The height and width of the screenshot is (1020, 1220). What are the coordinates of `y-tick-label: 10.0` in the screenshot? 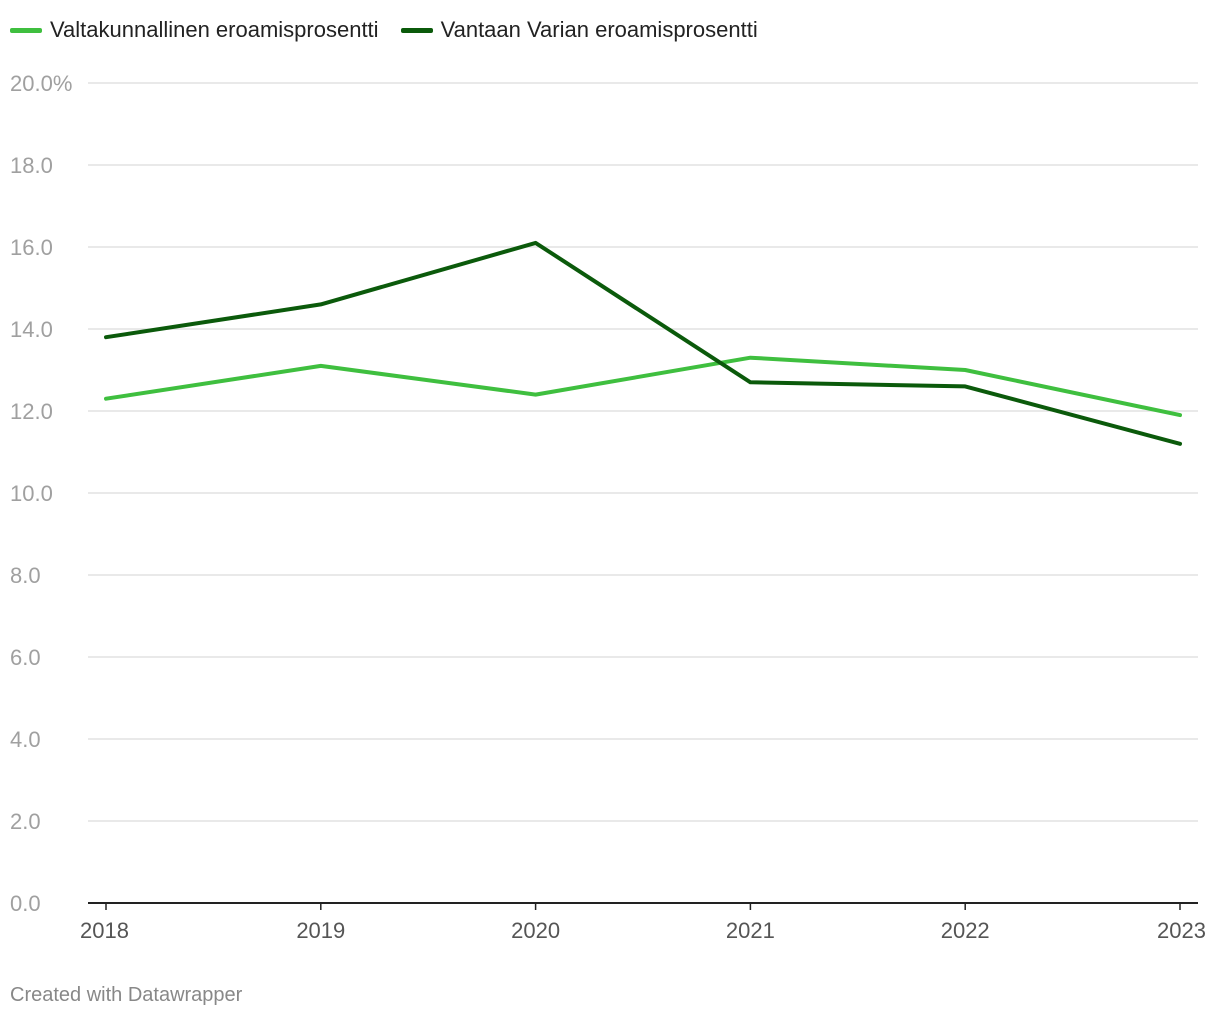 It's located at (31, 493).